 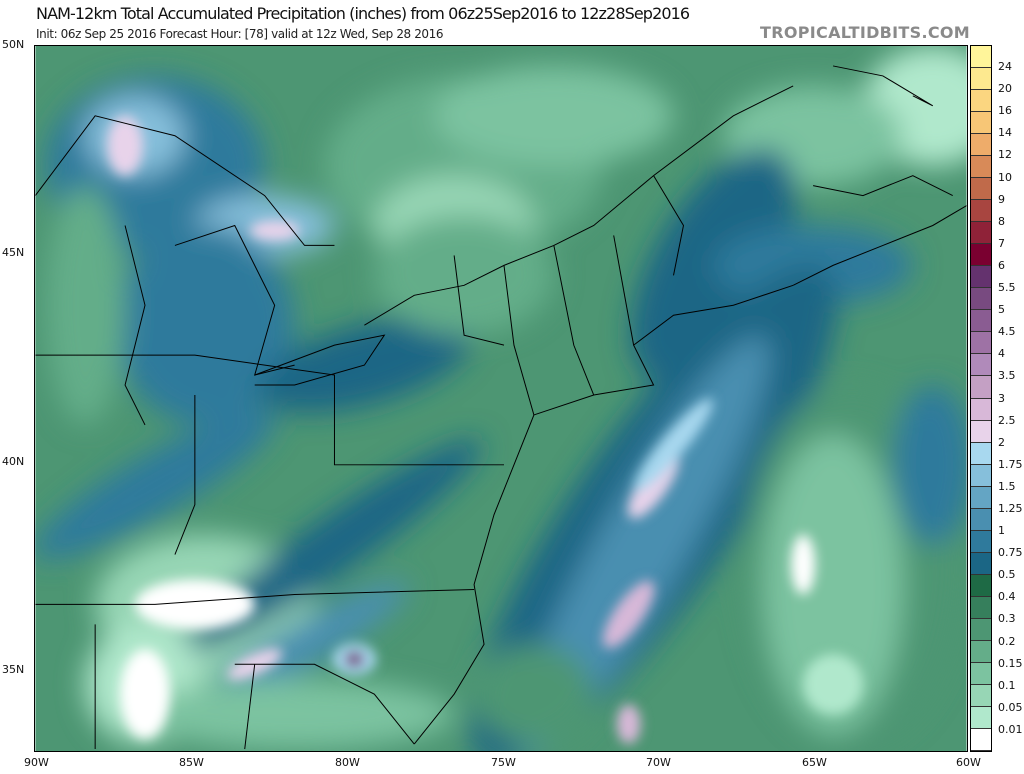 I want to click on colorbar-label: 5, so click(x=1001, y=310).